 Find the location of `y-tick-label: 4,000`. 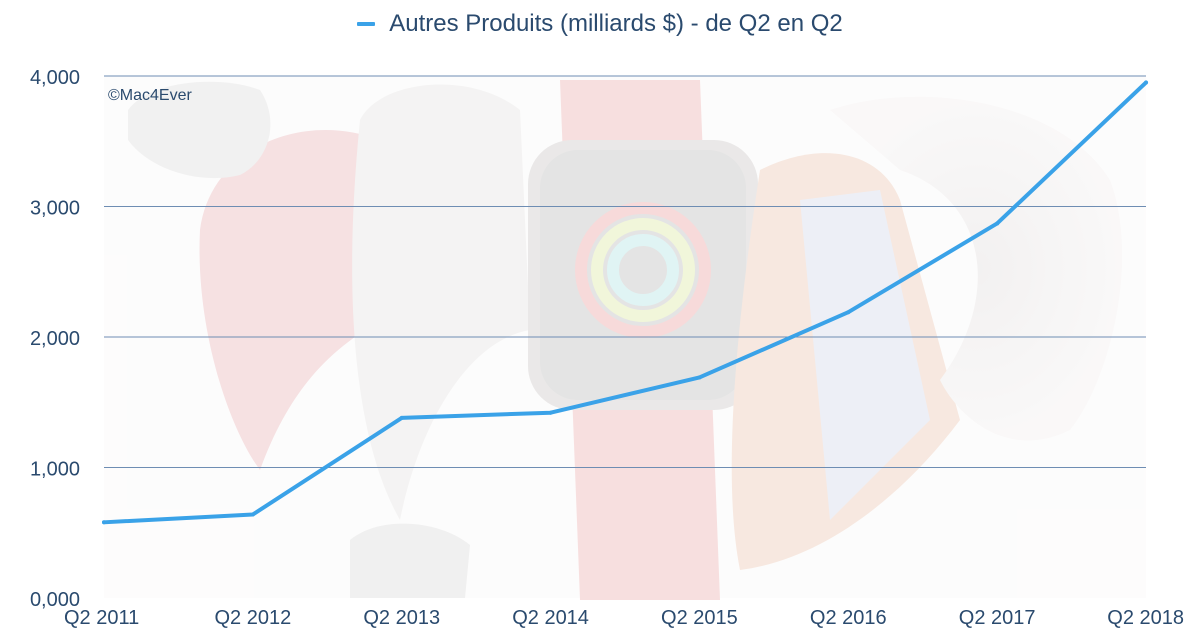

y-tick-label: 4,000 is located at coordinates (55, 78).